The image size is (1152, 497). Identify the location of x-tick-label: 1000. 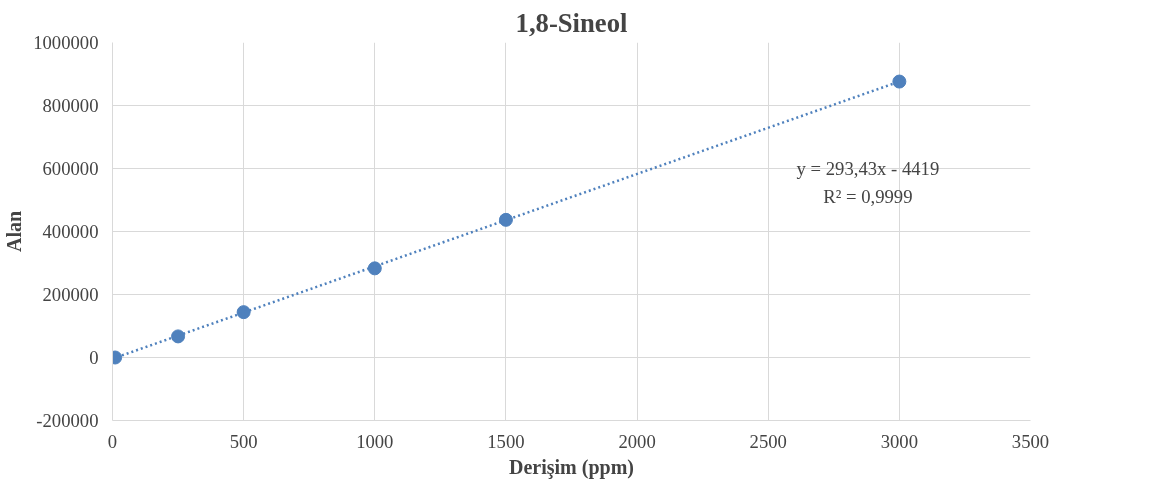
(375, 441).